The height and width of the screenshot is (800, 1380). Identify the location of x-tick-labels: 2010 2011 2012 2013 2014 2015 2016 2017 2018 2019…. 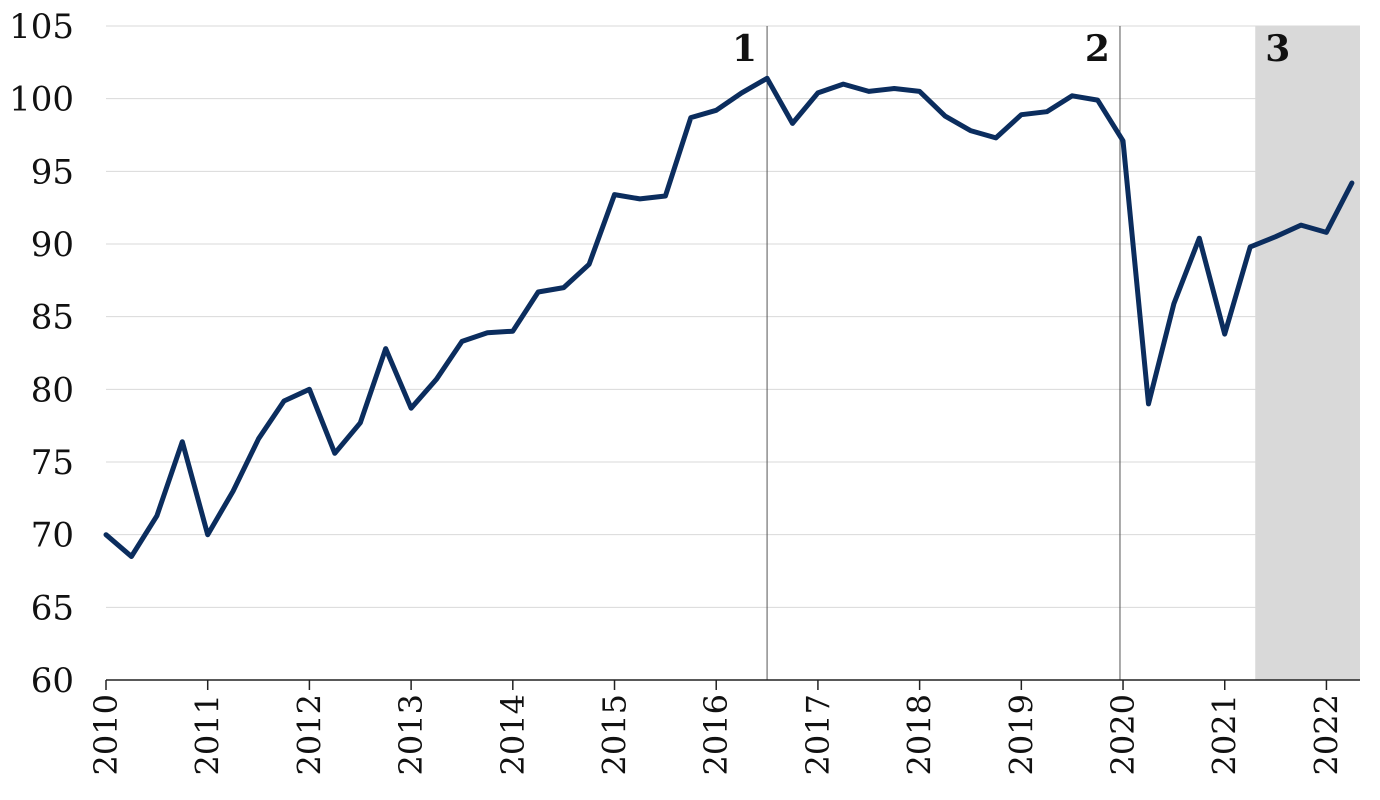
(716, 734).